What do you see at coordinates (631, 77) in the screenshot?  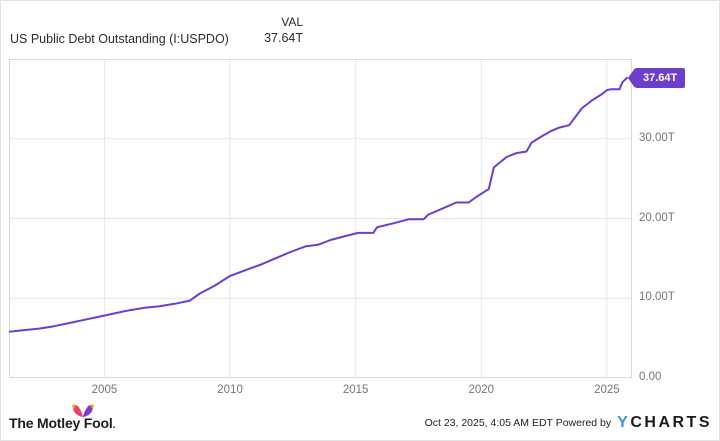 I see `badge-arrow-icon` at bounding box center [631, 77].